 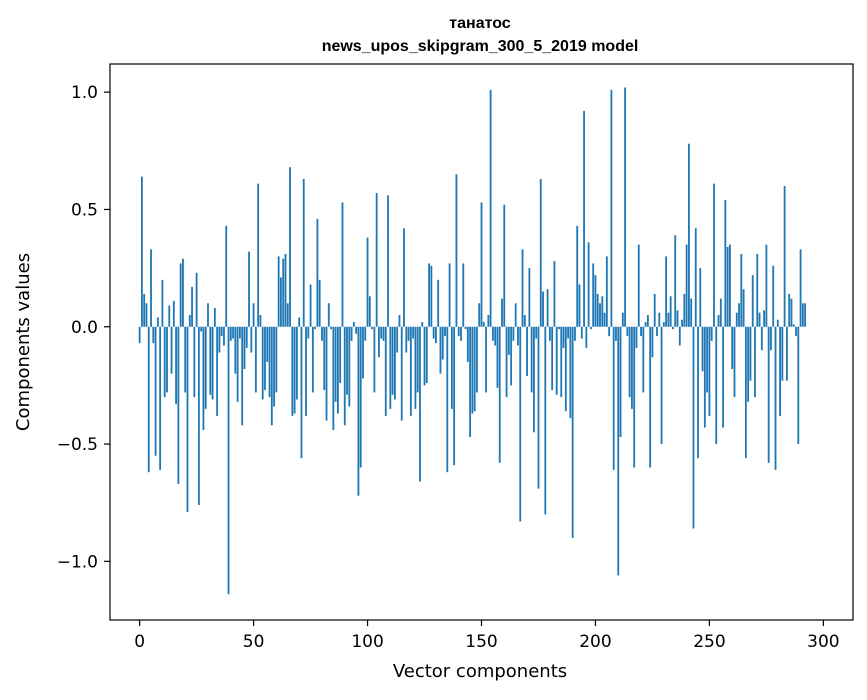 What do you see at coordinates (479, 23) in the screenshot?
I see `chart-title: танатос` at bounding box center [479, 23].